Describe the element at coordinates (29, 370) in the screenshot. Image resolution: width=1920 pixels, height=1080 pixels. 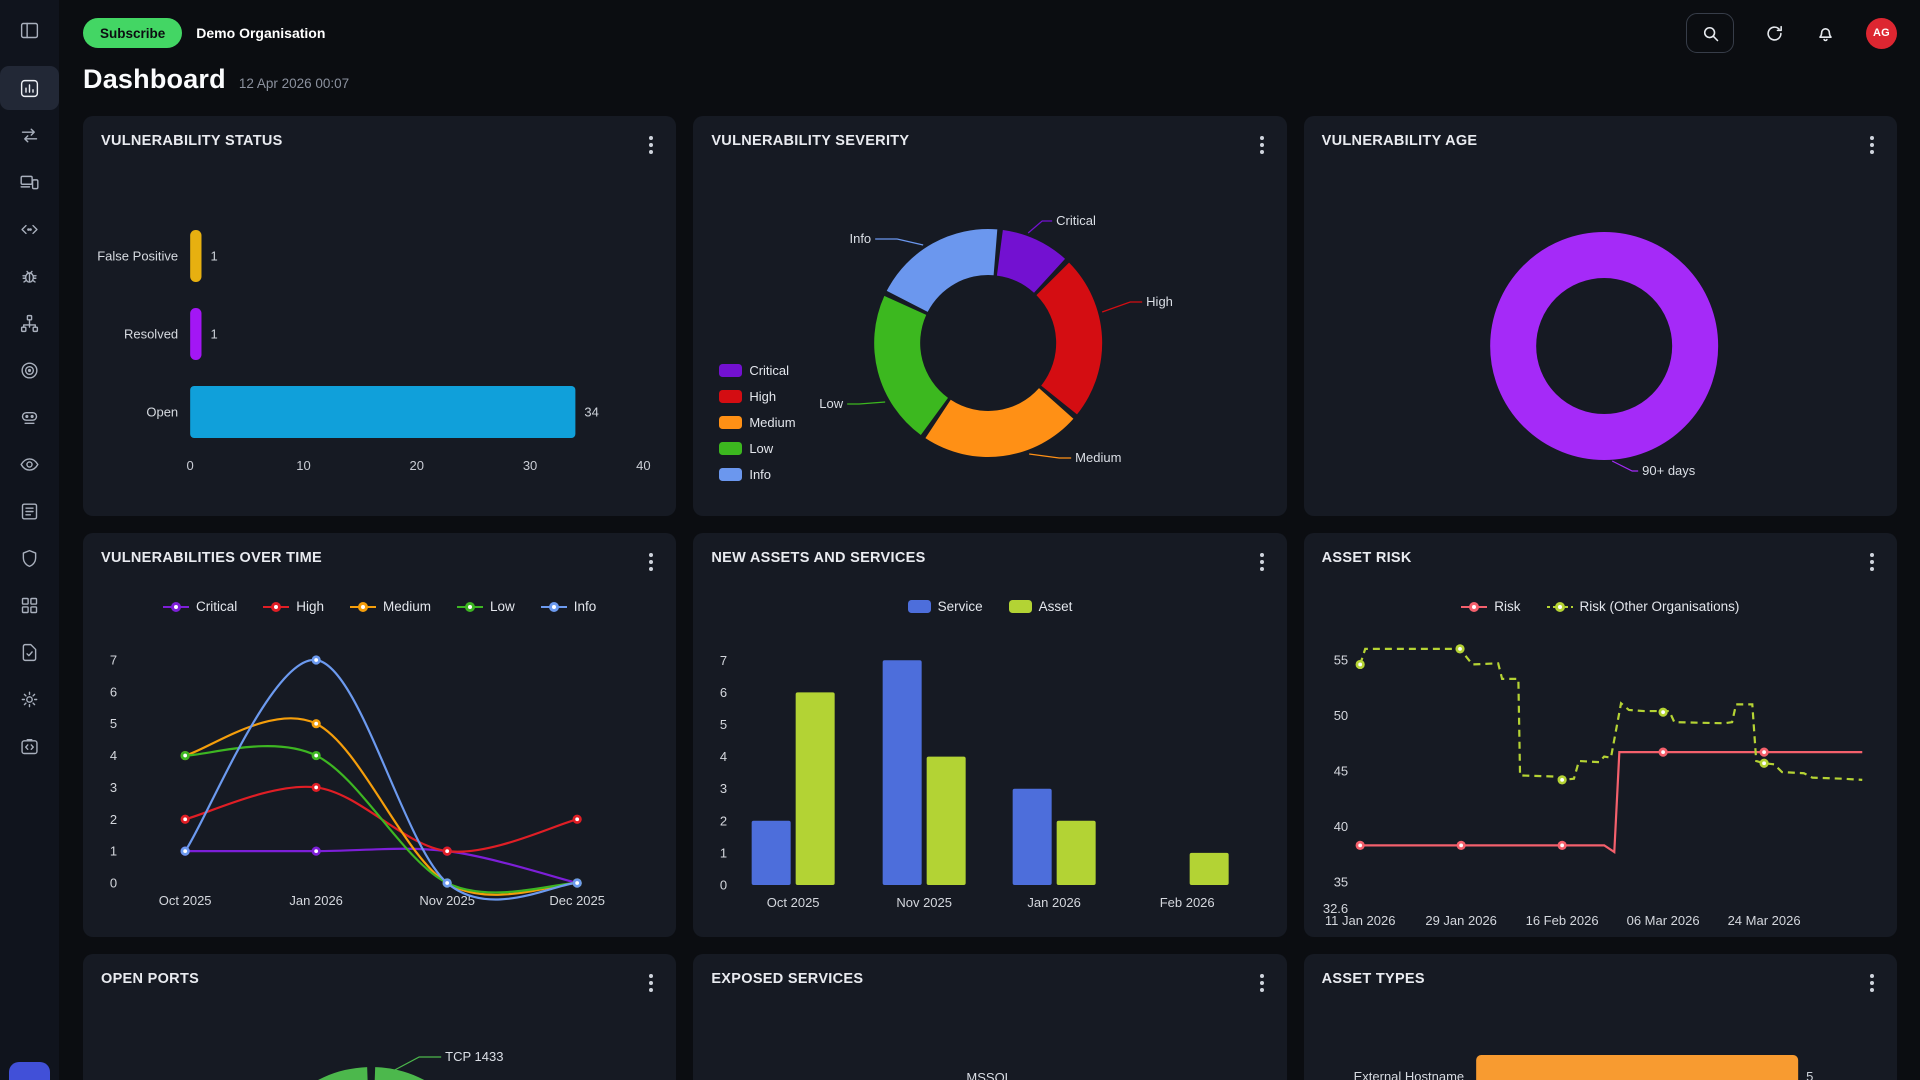
I see `discovery-target-icon` at that location.